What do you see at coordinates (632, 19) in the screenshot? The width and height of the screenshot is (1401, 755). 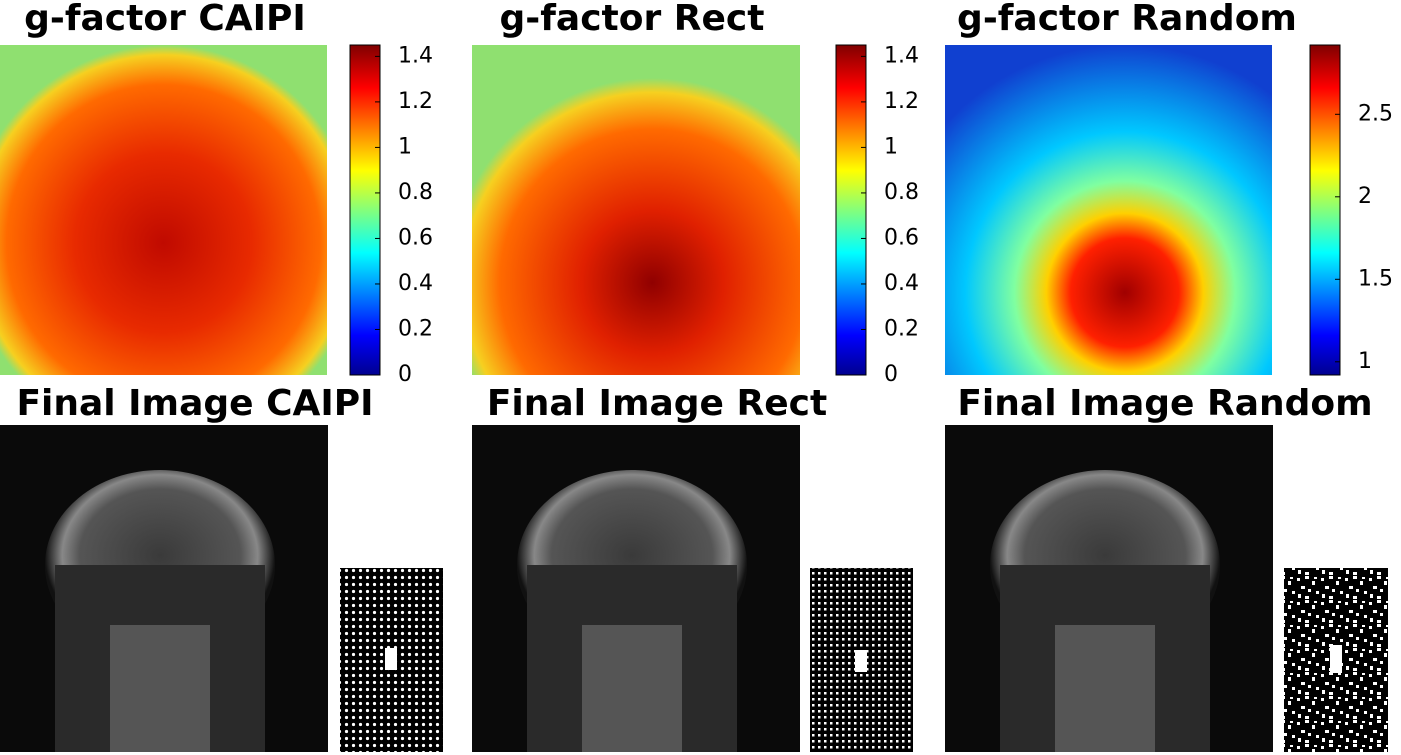 I see `panel-title: g-factor Rect` at bounding box center [632, 19].